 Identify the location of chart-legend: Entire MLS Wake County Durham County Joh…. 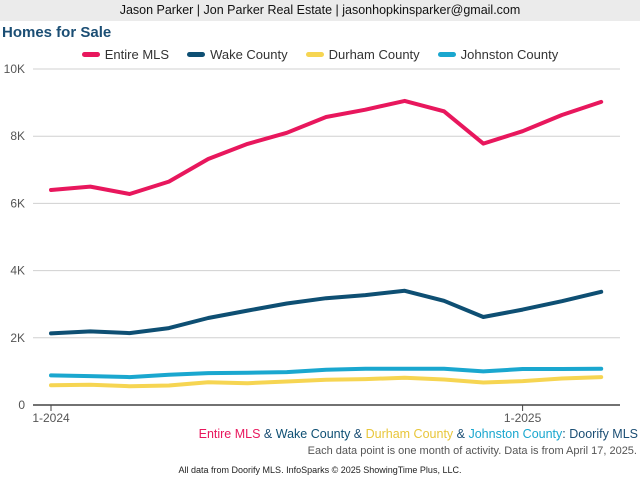
(320, 54).